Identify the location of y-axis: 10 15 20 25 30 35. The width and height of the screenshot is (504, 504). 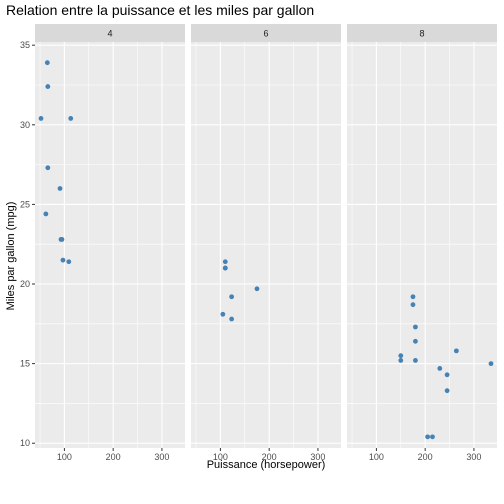
(27, 244).